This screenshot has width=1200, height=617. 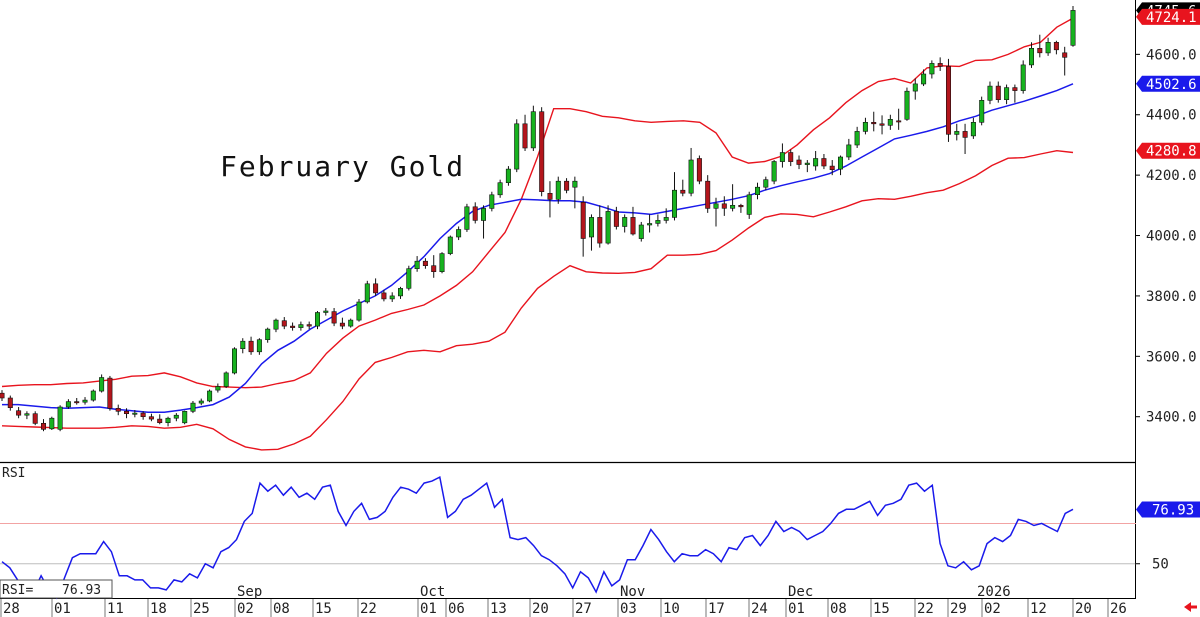 I want to click on price-tag-background, so click(x=1168, y=83).